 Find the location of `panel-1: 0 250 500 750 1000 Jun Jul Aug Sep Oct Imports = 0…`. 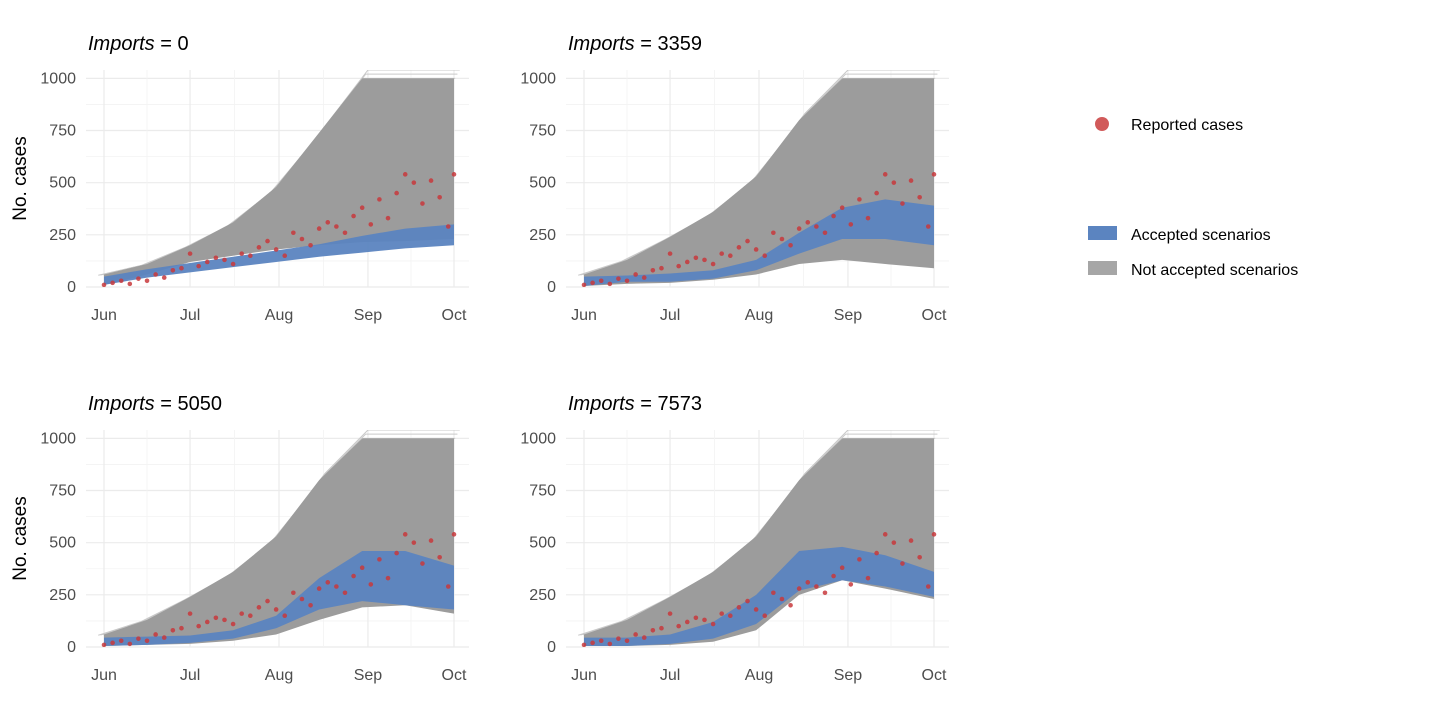

panel-1: 0 250 500 750 1000 Jun Jul Aug Sep Oct Imports = 0… is located at coordinates (239, 178).